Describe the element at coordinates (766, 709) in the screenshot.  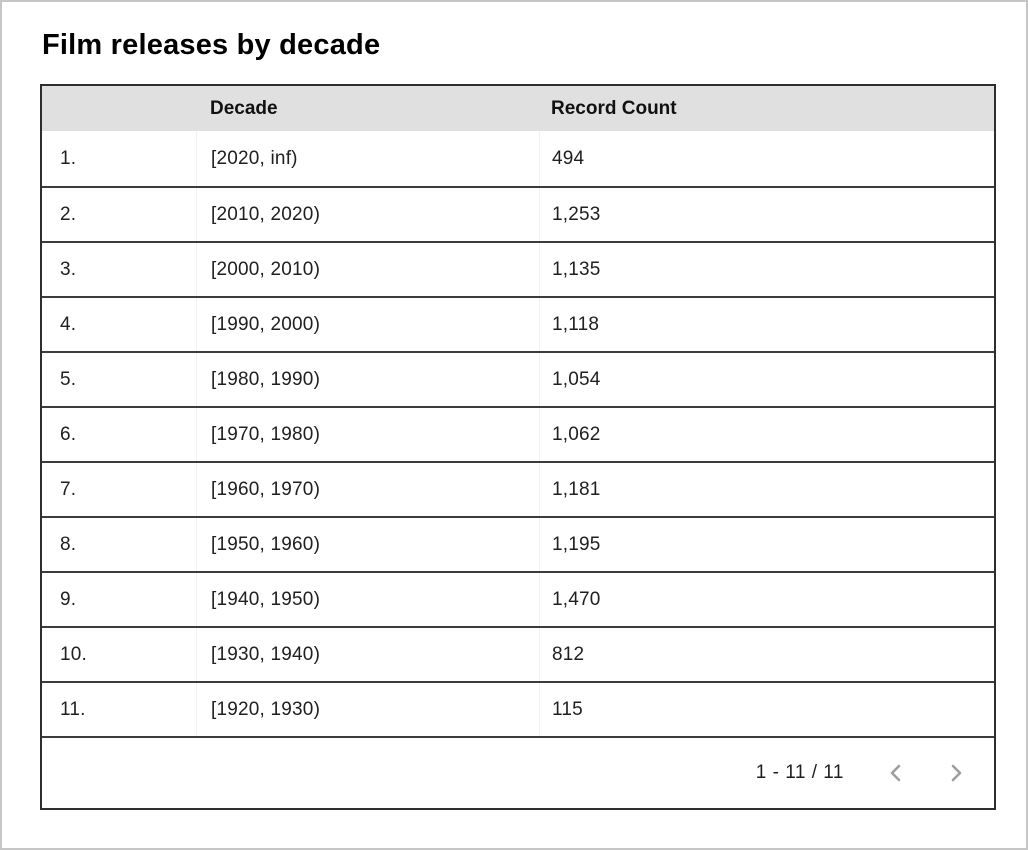
I see `cell-record-count: 115` at that location.